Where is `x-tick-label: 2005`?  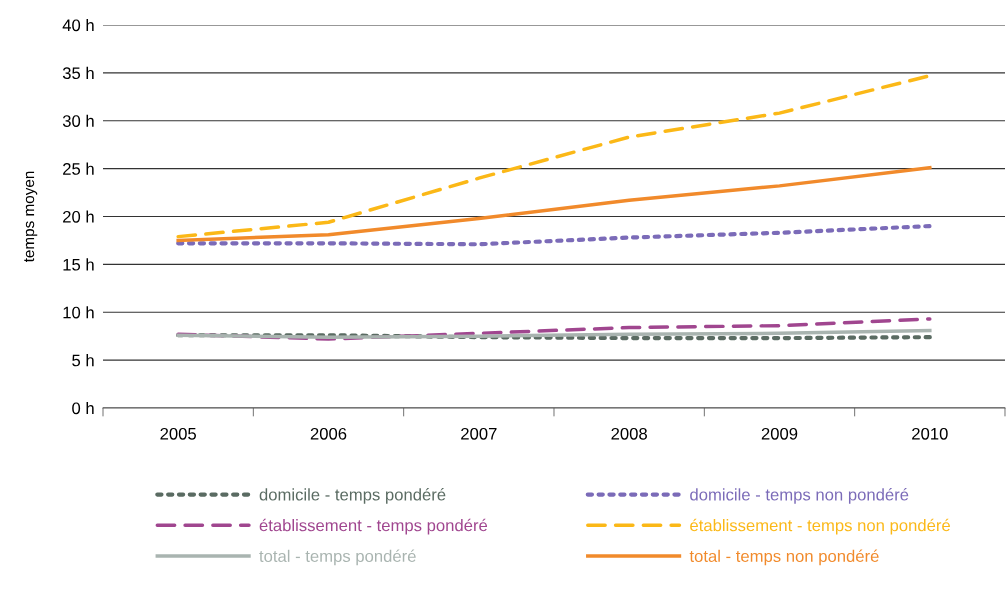
x-tick-label: 2005 is located at coordinates (178, 433).